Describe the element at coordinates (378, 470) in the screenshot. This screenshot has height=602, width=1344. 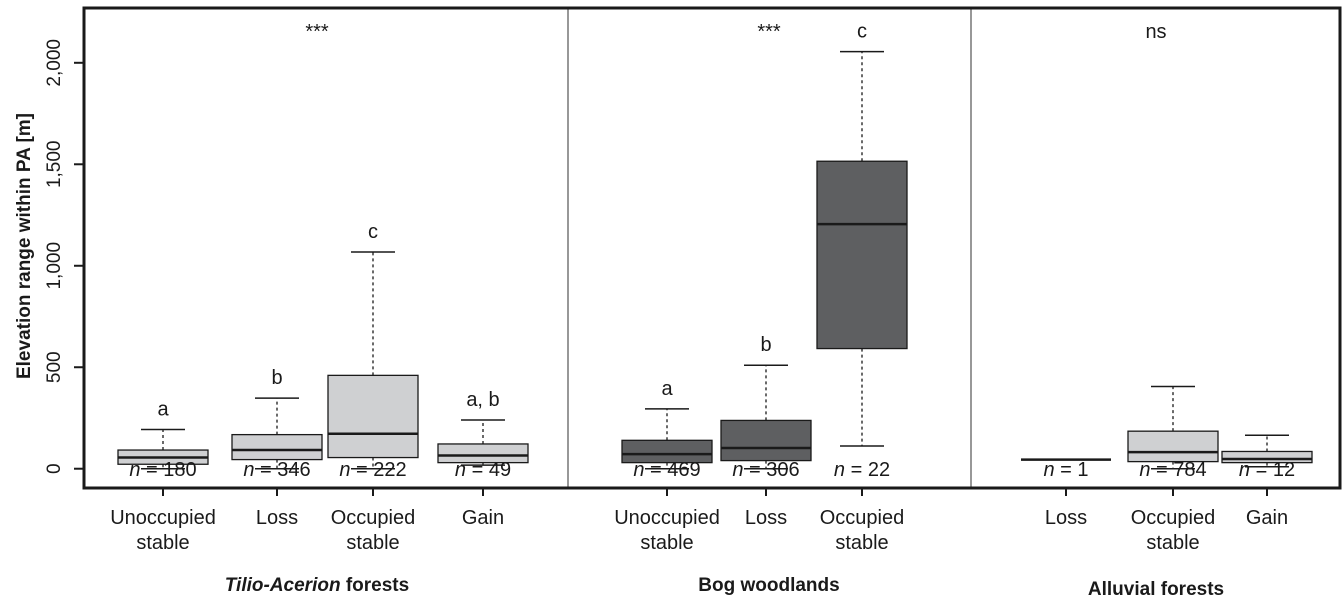
I see `n-value: = 222` at that location.